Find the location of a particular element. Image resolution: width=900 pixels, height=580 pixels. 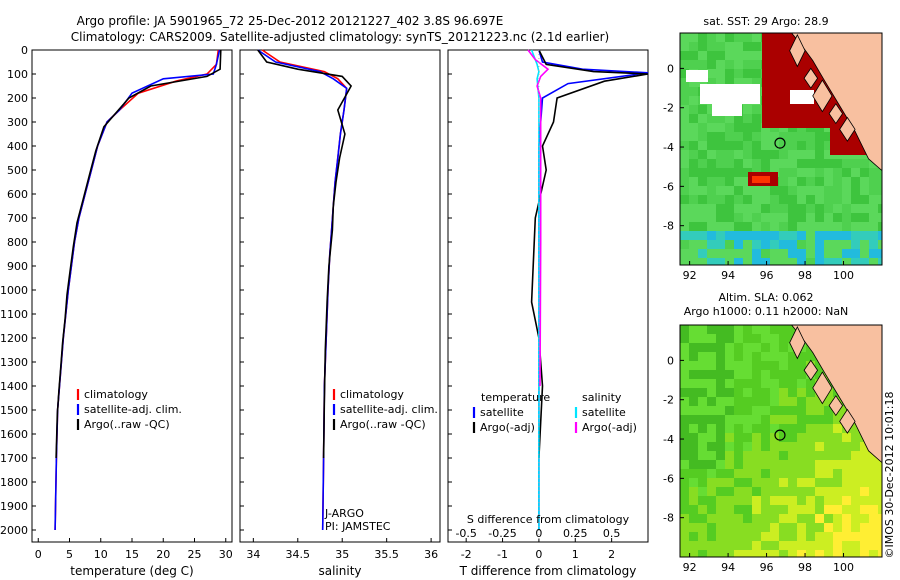

y-tick-label: 900 is located at coordinates (17, 266).